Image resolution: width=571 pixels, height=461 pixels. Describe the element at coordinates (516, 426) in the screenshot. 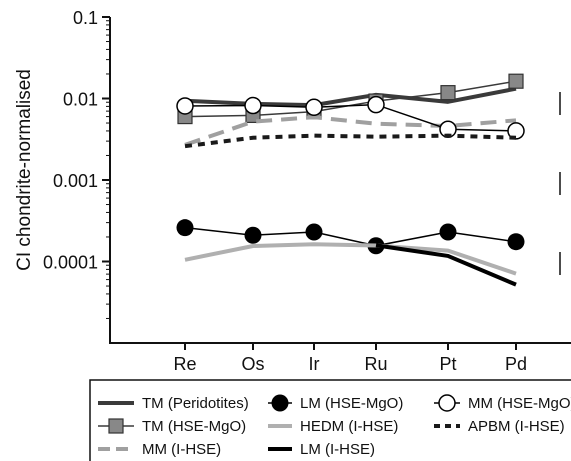

I see `legend-label: APBM (I-HSE)` at that location.